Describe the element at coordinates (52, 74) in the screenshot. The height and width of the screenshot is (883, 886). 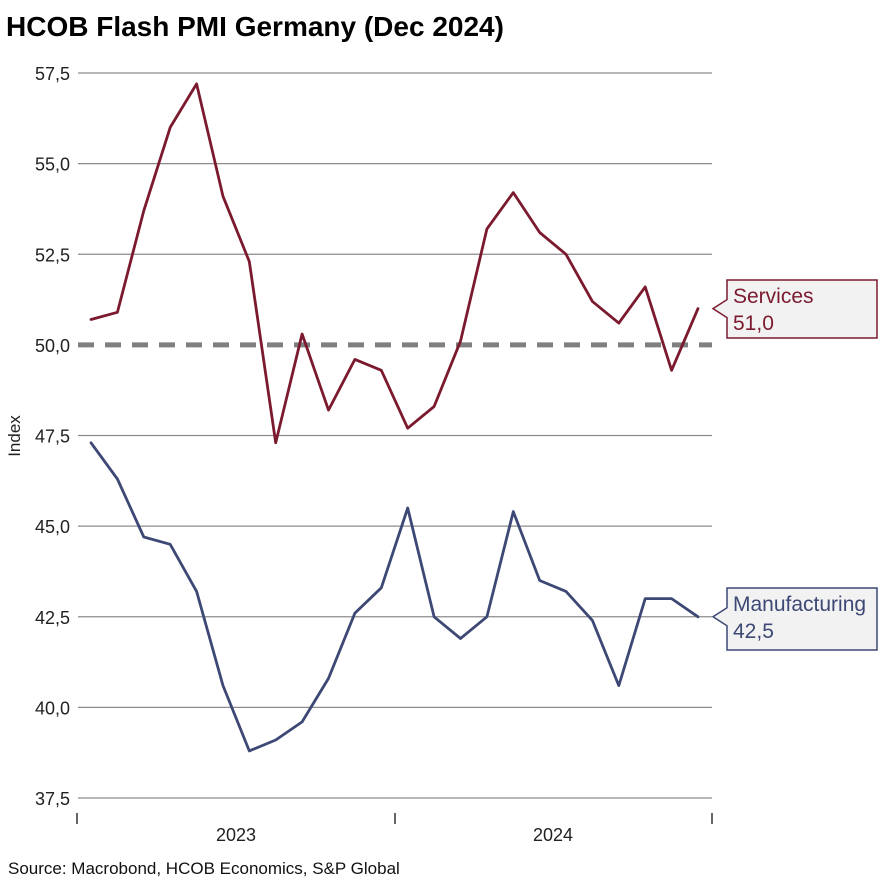
I see `y-tick-label: 57,5` at that location.